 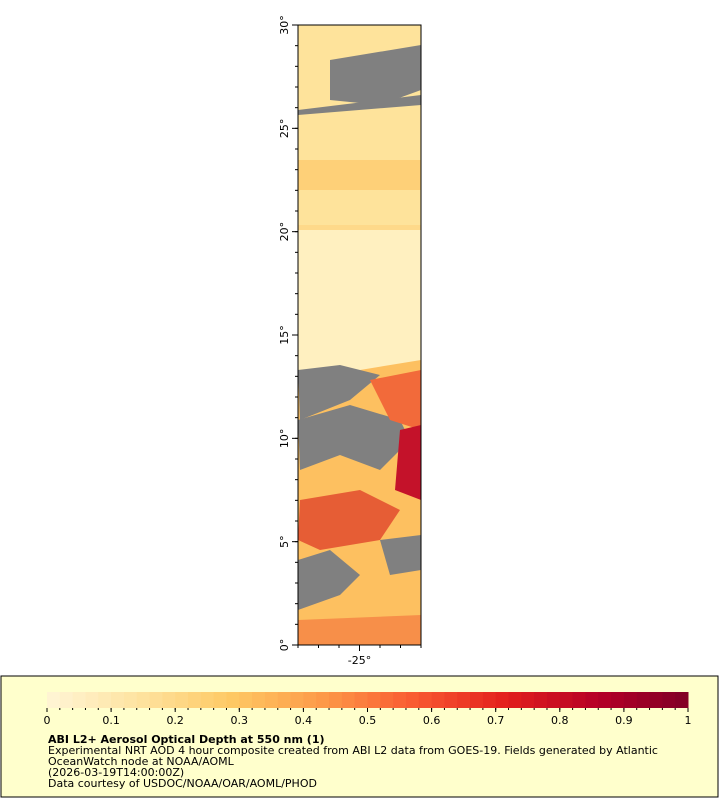 What do you see at coordinates (284, 25) in the screenshot?
I see `y-tick-label: 30°` at bounding box center [284, 25].